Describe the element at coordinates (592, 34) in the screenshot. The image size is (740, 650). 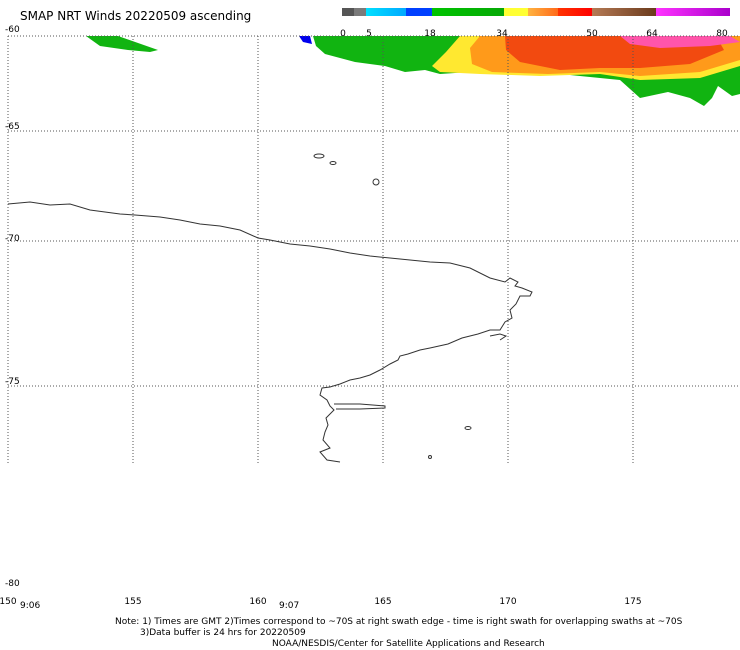
I see `colorbar-label: 50` at that location.